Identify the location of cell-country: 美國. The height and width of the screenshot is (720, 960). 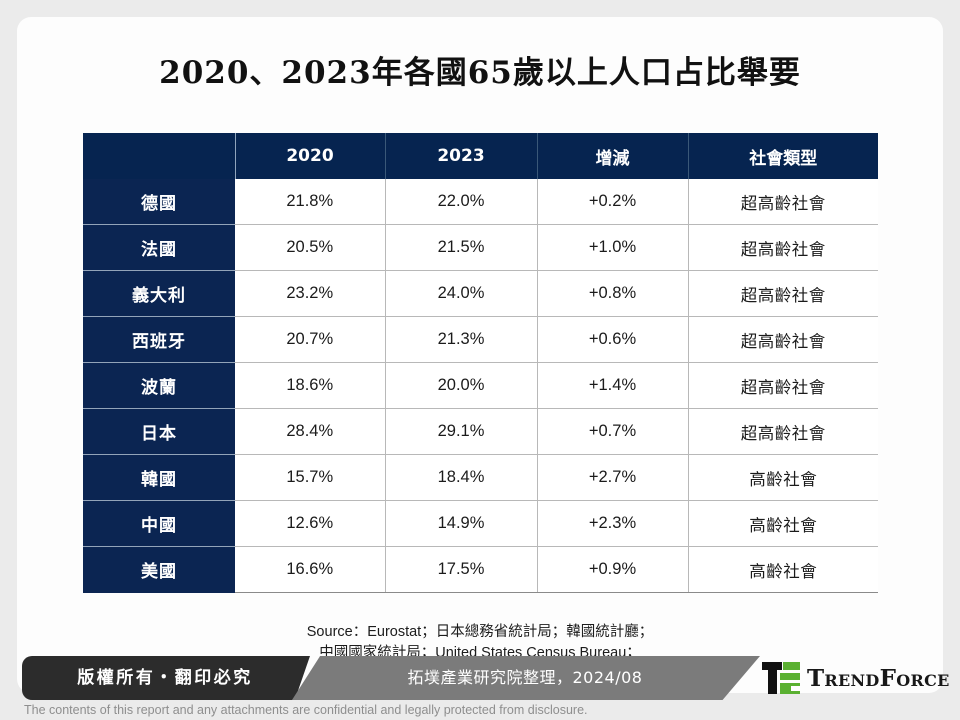
(159, 569).